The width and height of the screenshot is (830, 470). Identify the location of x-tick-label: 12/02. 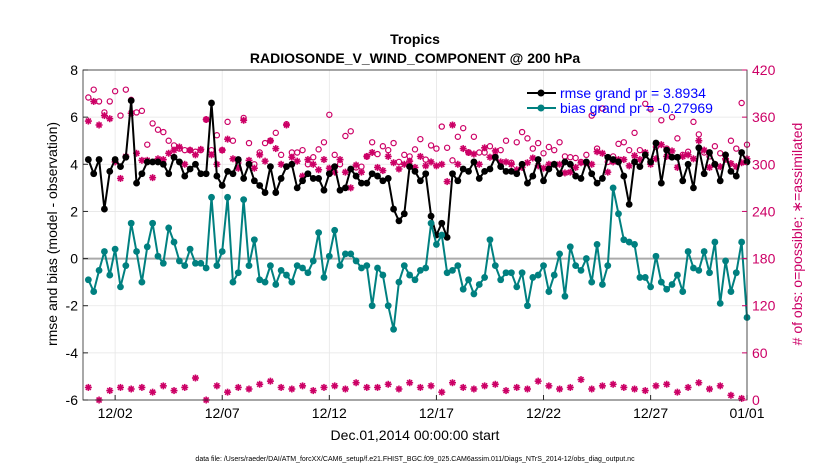
(115, 413).